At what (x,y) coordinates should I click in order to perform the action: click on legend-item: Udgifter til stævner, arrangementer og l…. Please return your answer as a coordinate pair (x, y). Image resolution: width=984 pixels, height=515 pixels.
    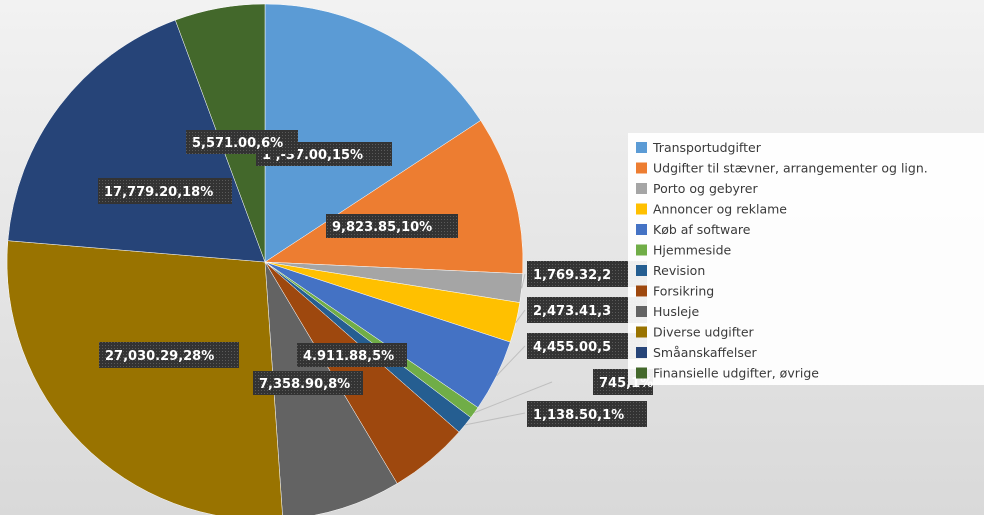
    Looking at the image, I should click on (782, 168).